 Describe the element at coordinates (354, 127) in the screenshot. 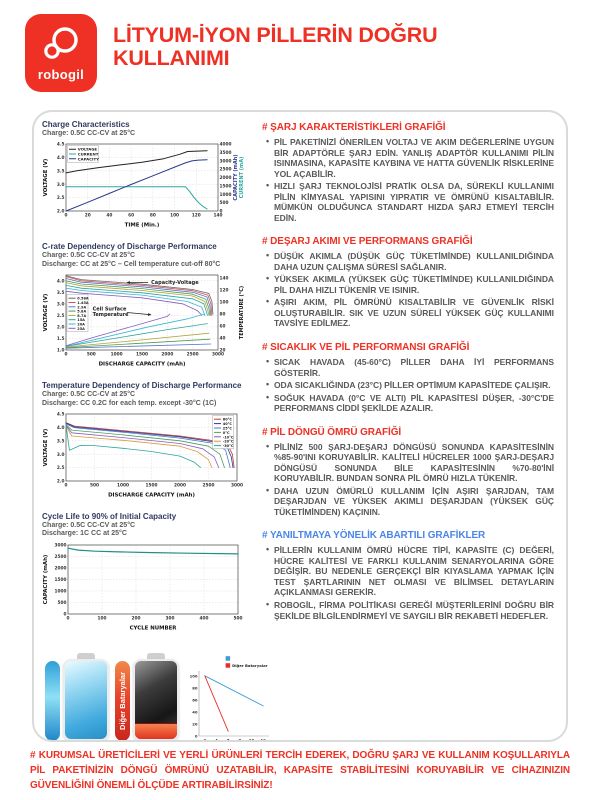

I see `section-heading: # ŞARJ KARAKTERİSTİKLERİ GRAFİĞİ` at that location.